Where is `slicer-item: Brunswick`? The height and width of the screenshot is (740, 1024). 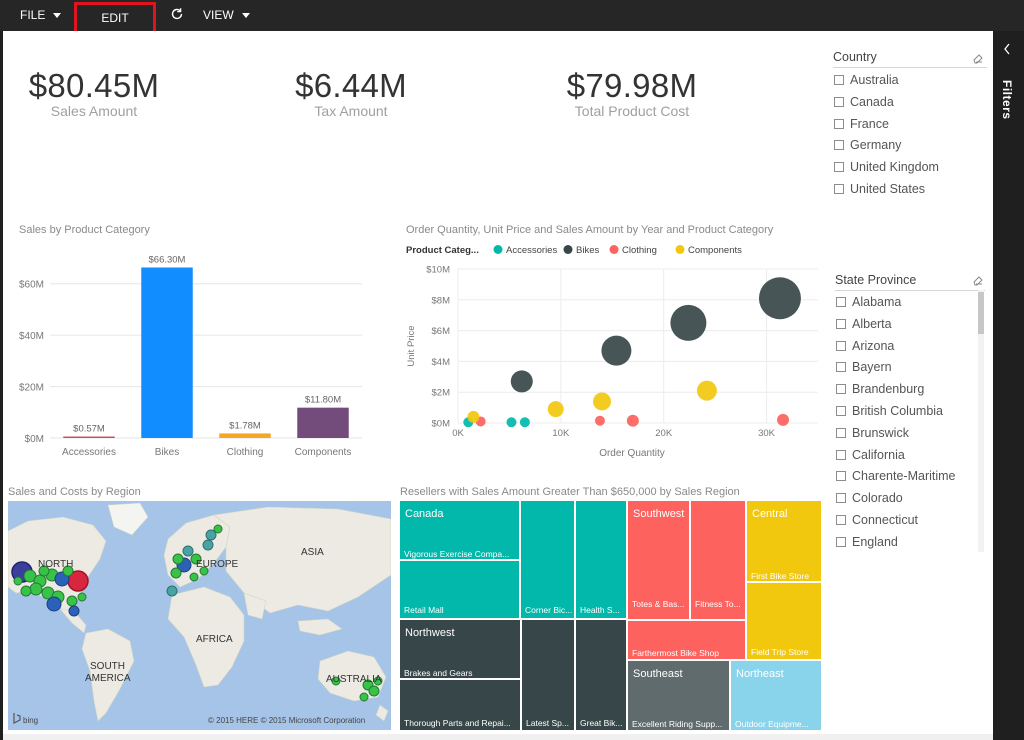
slicer-item: Brunswick is located at coordinates (872, 433).